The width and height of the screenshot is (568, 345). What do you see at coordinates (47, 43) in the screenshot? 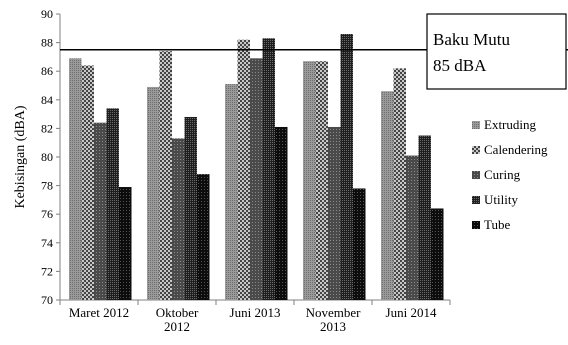
I see `y-tick-label: 88` at bounding box center [47, 43].